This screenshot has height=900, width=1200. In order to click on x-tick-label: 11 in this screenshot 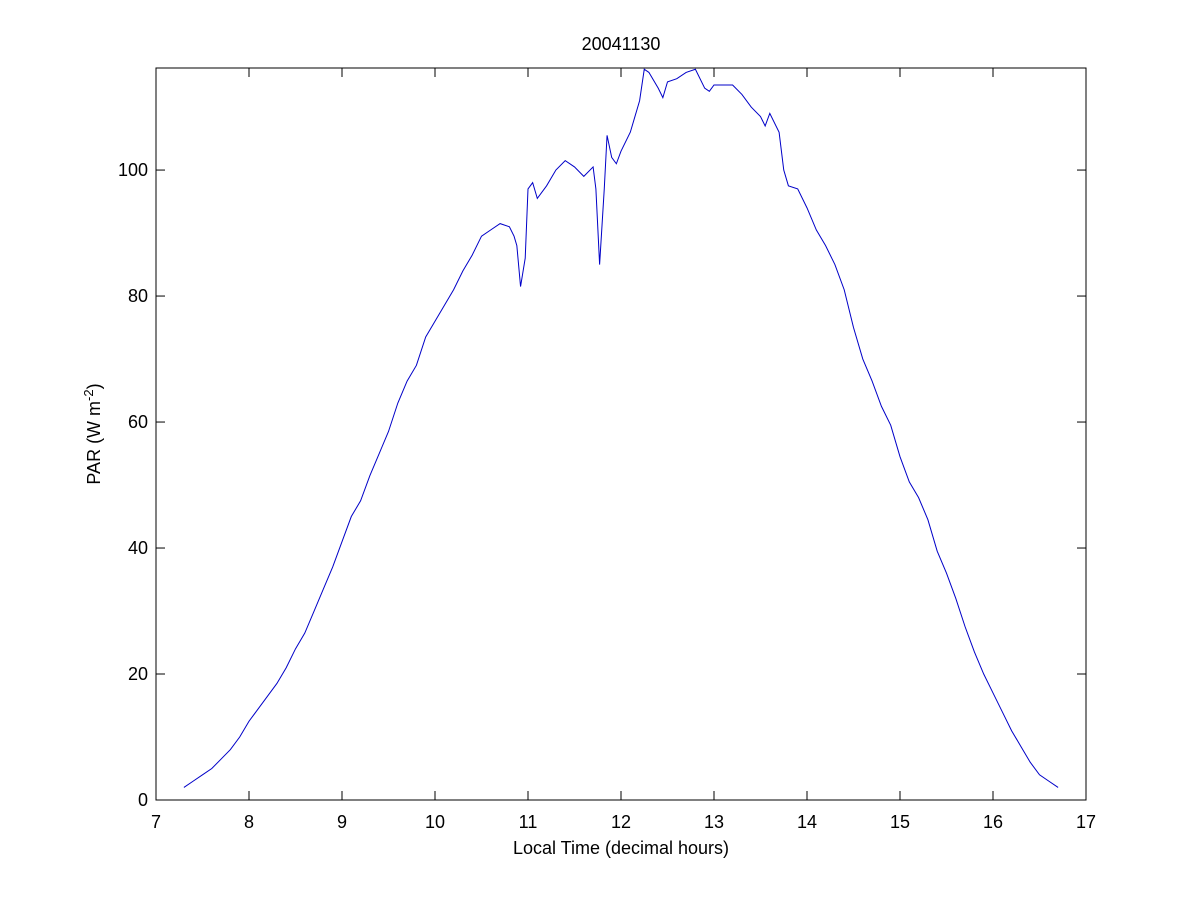, I will do `click(528, 822)`.